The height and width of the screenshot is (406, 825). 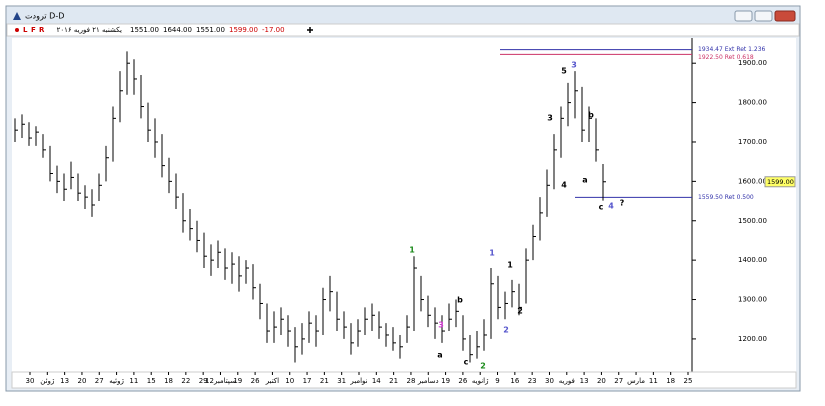 I want to click on date-label: یکشنبه ۲۱ فوریه ۲۰۱۶, so click(x=89, y=30).